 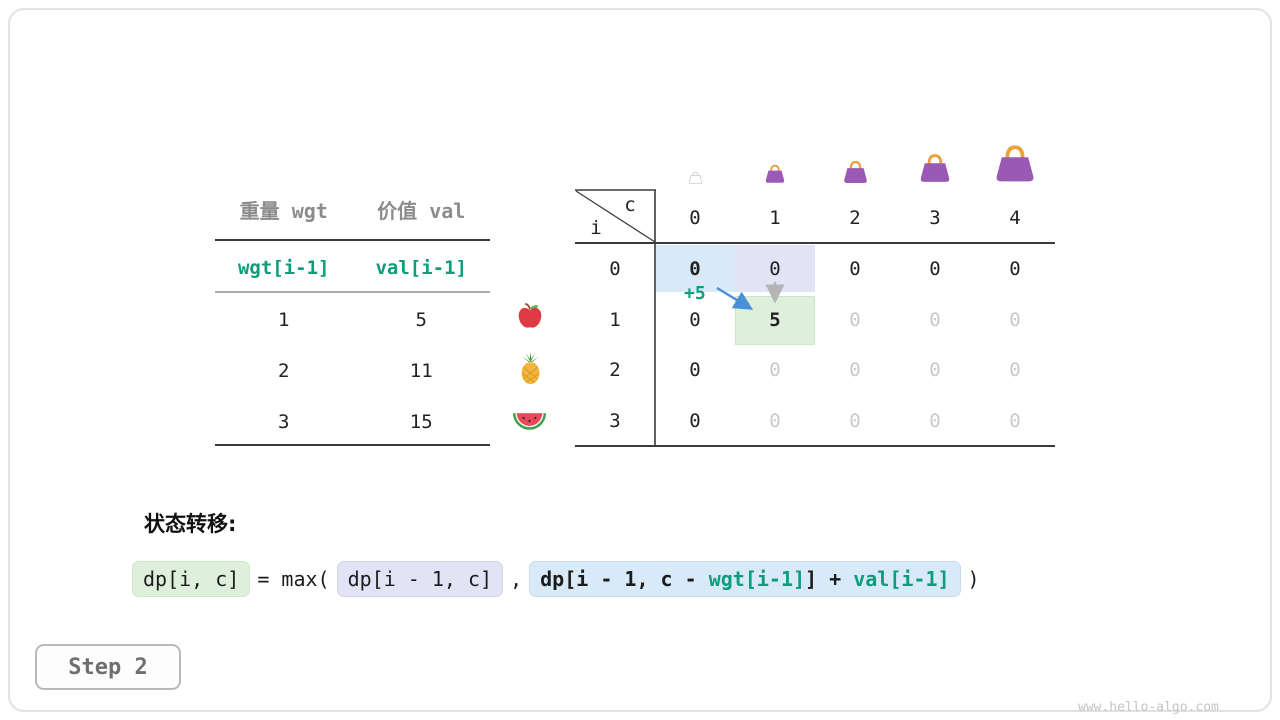 I want to click on dp-cell-3-1: 0, so click(x=775, y=420).